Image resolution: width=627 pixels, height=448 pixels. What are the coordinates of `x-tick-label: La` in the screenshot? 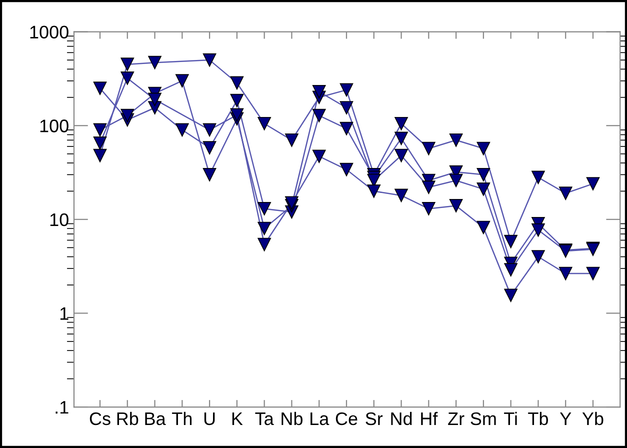 It's located at (320, 419).